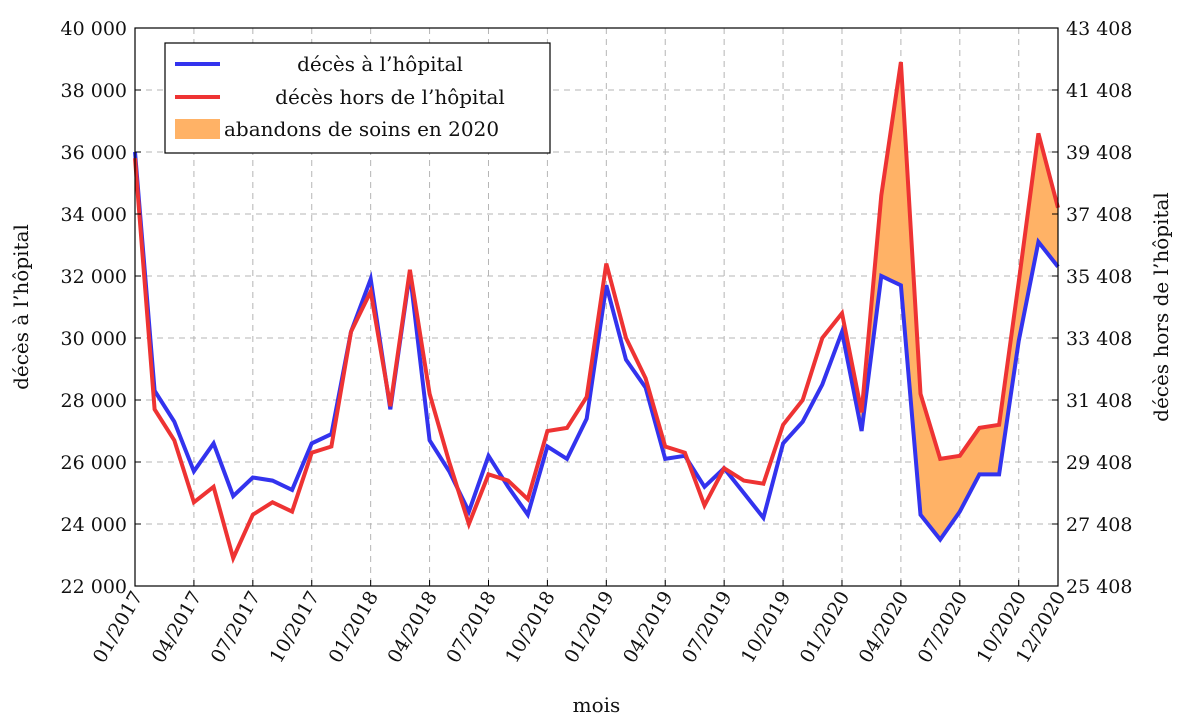  What do you see at coordinates (361, 129) in the screenshot?
I see `legend-label-fill: abandons de soins en 2020` at bounding box center [361, 129].